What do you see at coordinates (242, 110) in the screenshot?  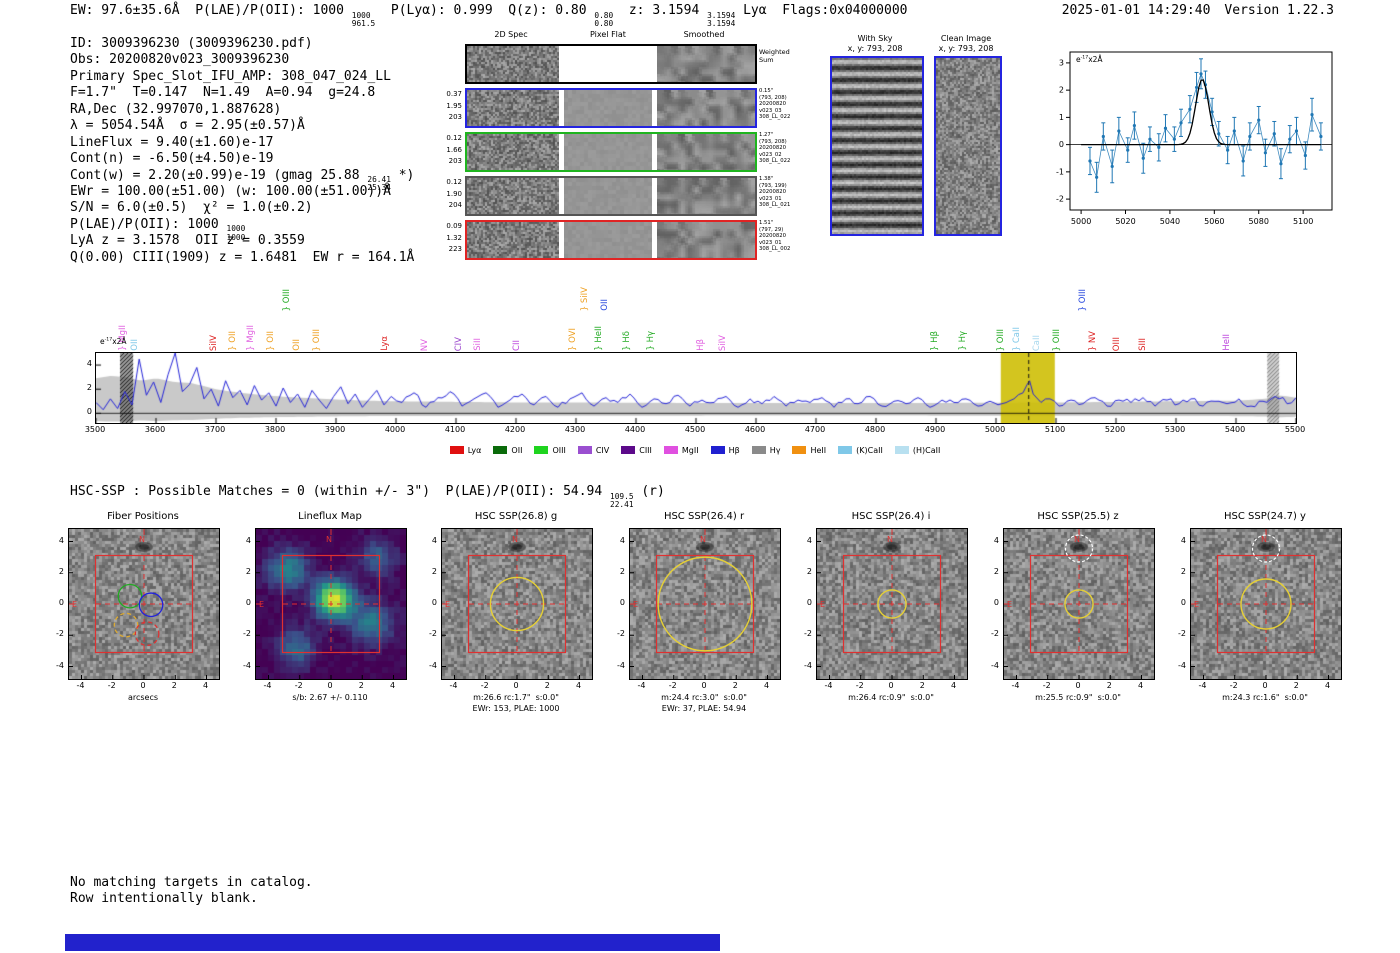 I see `info-line: RA,Dec (32.997070,1.887628)` at bounding box center [242, 110].